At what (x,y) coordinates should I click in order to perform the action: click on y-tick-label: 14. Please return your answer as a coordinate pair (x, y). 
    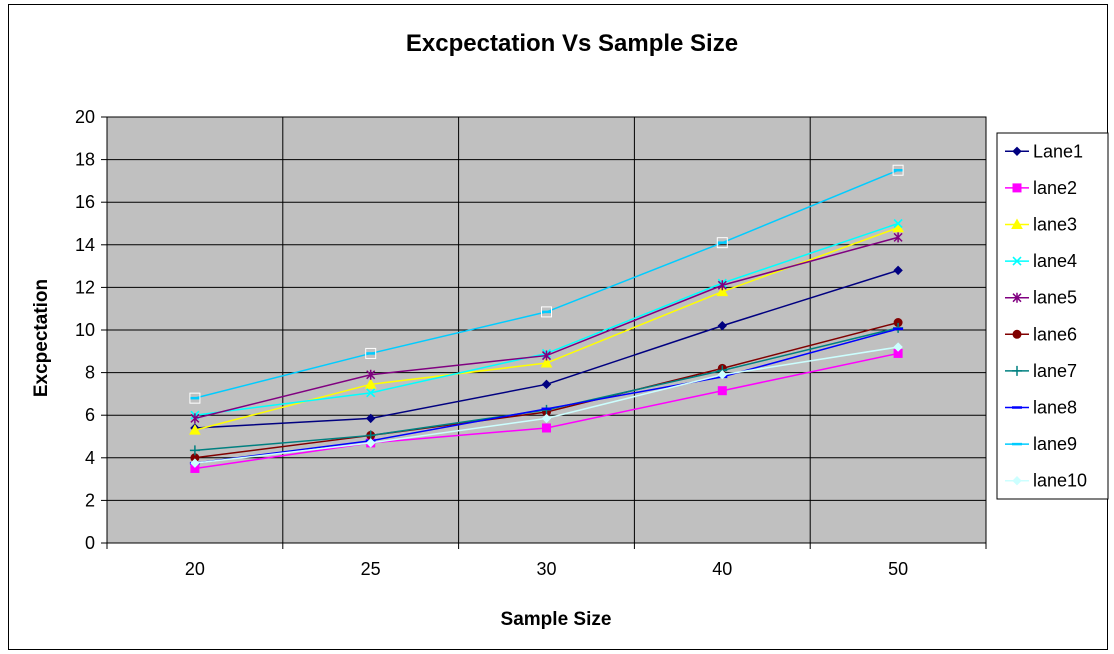
    Looking at the image, I should click on (85, 245).